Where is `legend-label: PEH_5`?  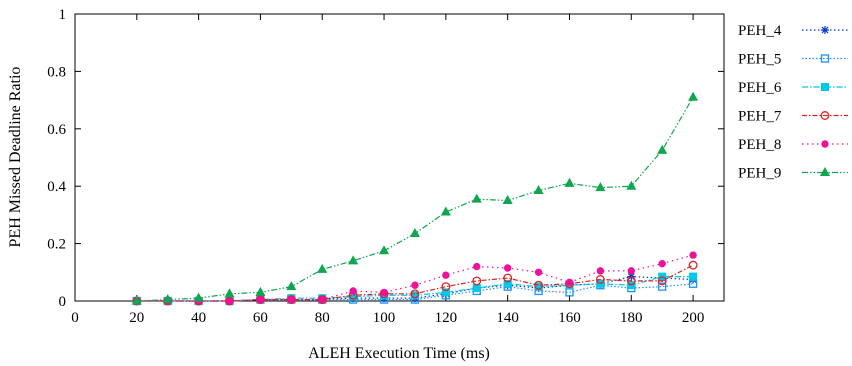
legend-label: PEH_5 is located at coordinates (759, 60).